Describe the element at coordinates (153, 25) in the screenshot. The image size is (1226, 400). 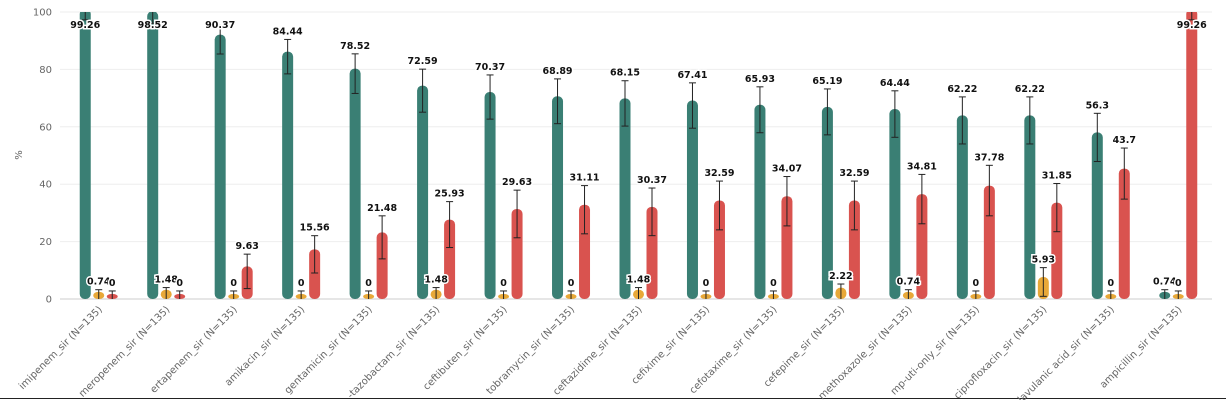
I see `value-label: 98.52` at that location.